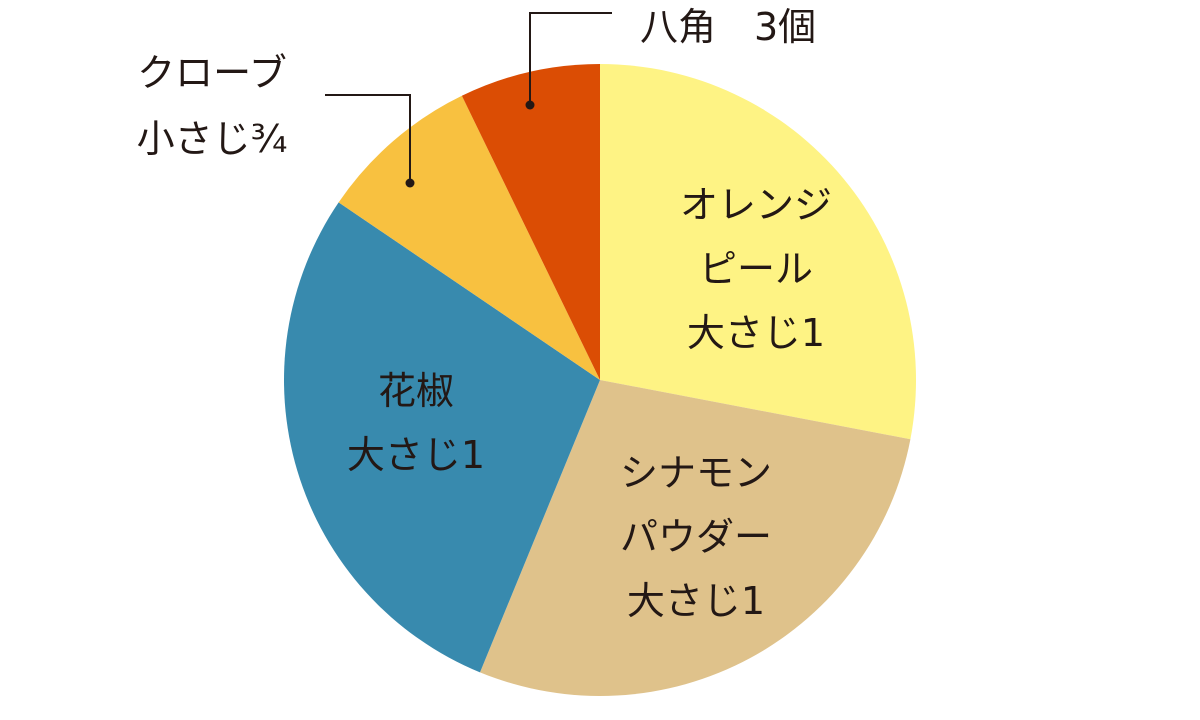 Image resolution: width=1200 pixels, height=720 pixels. What do you see at coordinates (728, 27) in the screenshot?
I see `slice-label-star-anise: 八角 3個` at bounding box center [728, 27].